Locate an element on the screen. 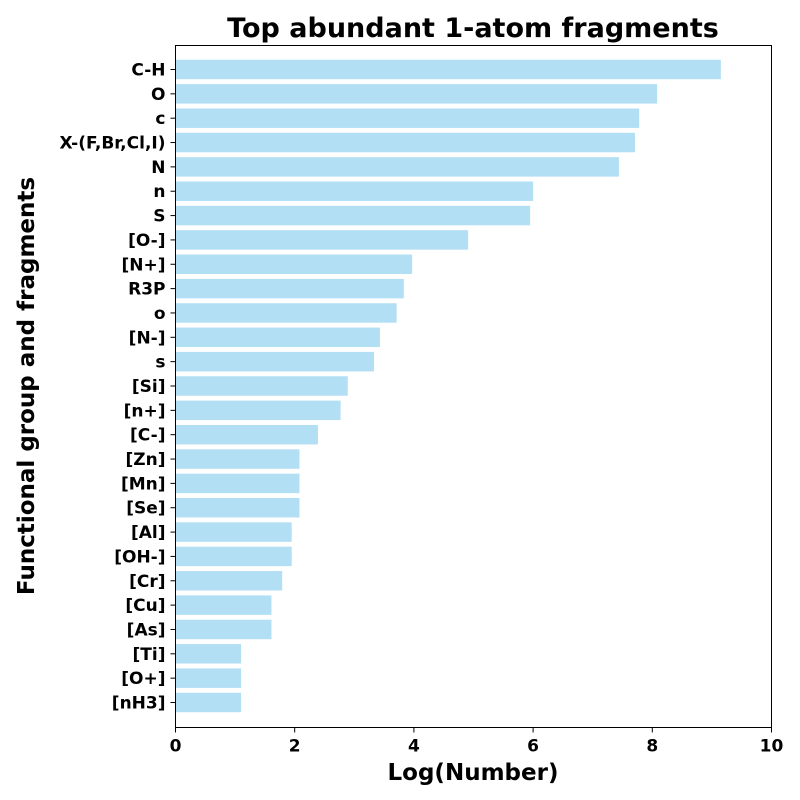  x-tick-label: 8 is located at coordinates (652, 747).